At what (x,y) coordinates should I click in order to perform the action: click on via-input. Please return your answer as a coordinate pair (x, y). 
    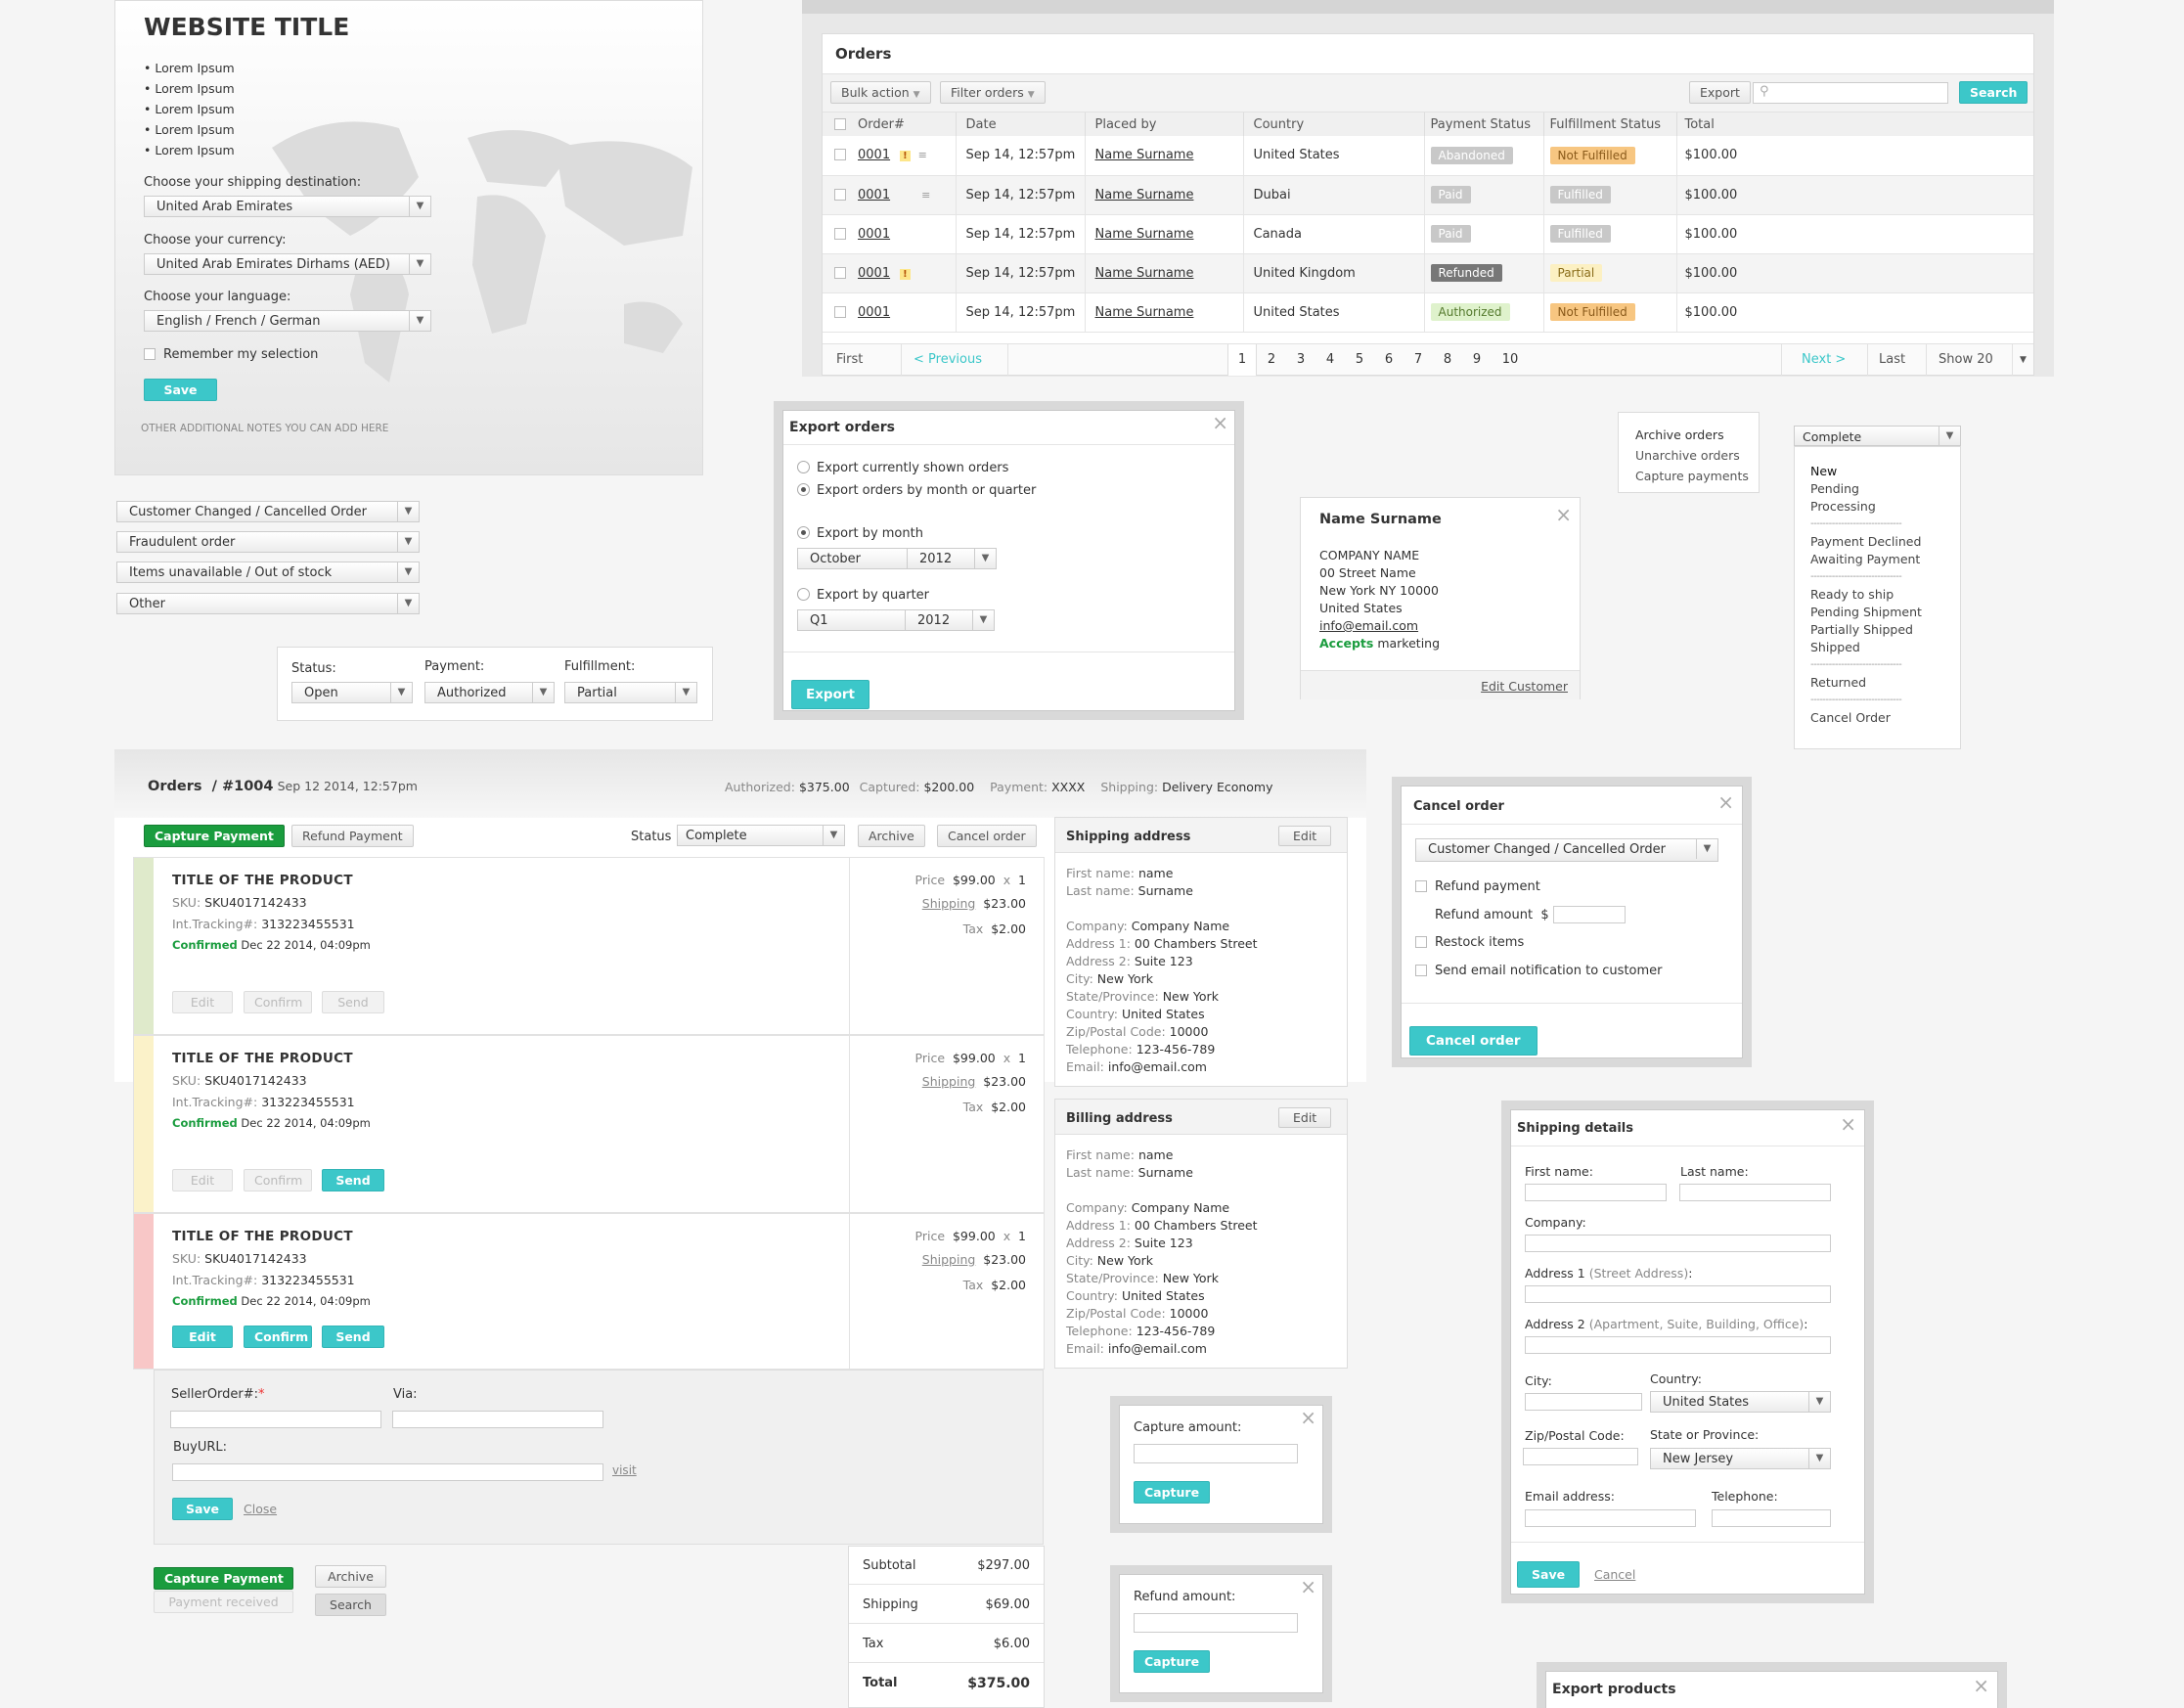
    Looking at the image, I should click on (497, 1419).